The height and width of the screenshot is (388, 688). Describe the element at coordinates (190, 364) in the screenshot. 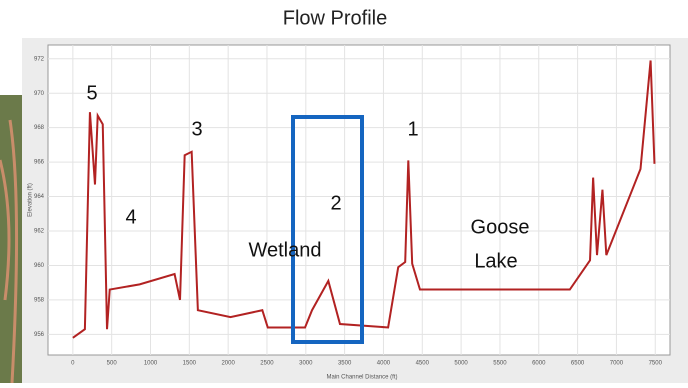

I see `x-tick-label: 1500` at that location.